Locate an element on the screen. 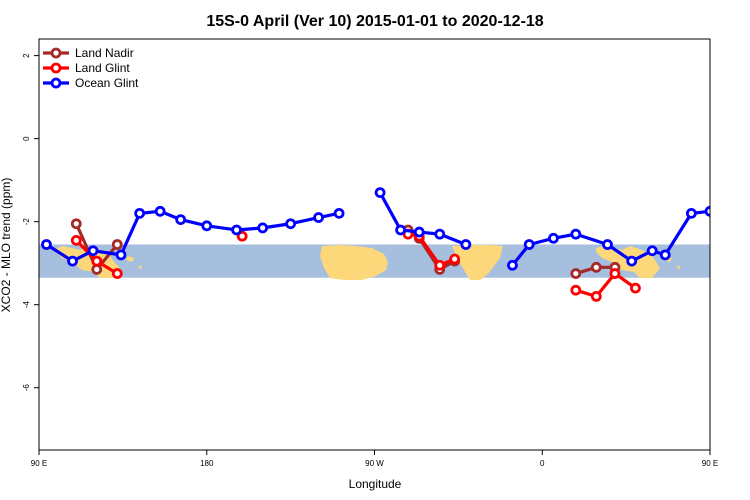 This screenshot has width=750, height=500. legend-item-land-nadir: Land Nadir is located at coordinates (88, 53).